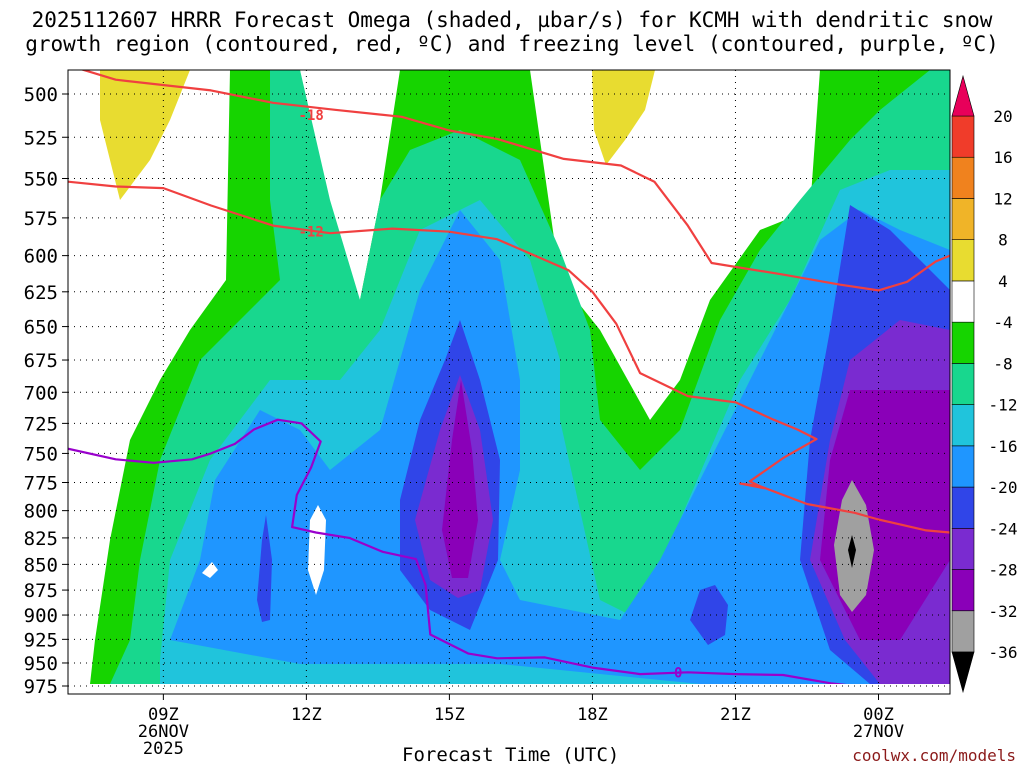  Describe the element at coordinates (317, 550) in the screenshot. I see `omega-fill-white-hole` at that location.